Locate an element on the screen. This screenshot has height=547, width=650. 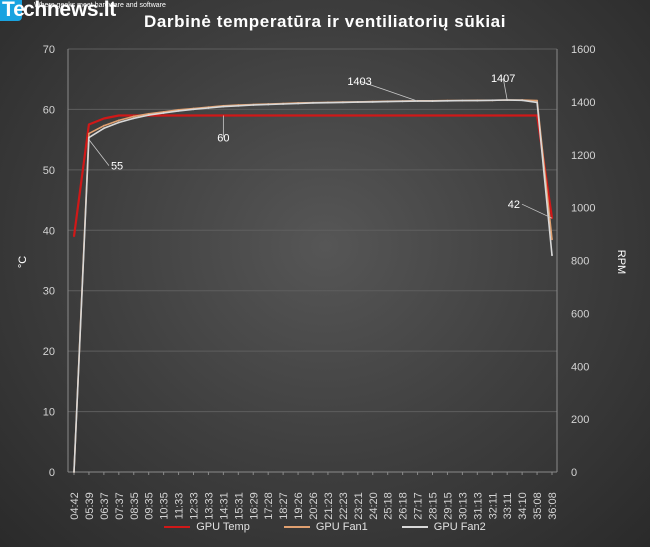
x-tick-label: 17:28 is located at coordinates (269, 506).